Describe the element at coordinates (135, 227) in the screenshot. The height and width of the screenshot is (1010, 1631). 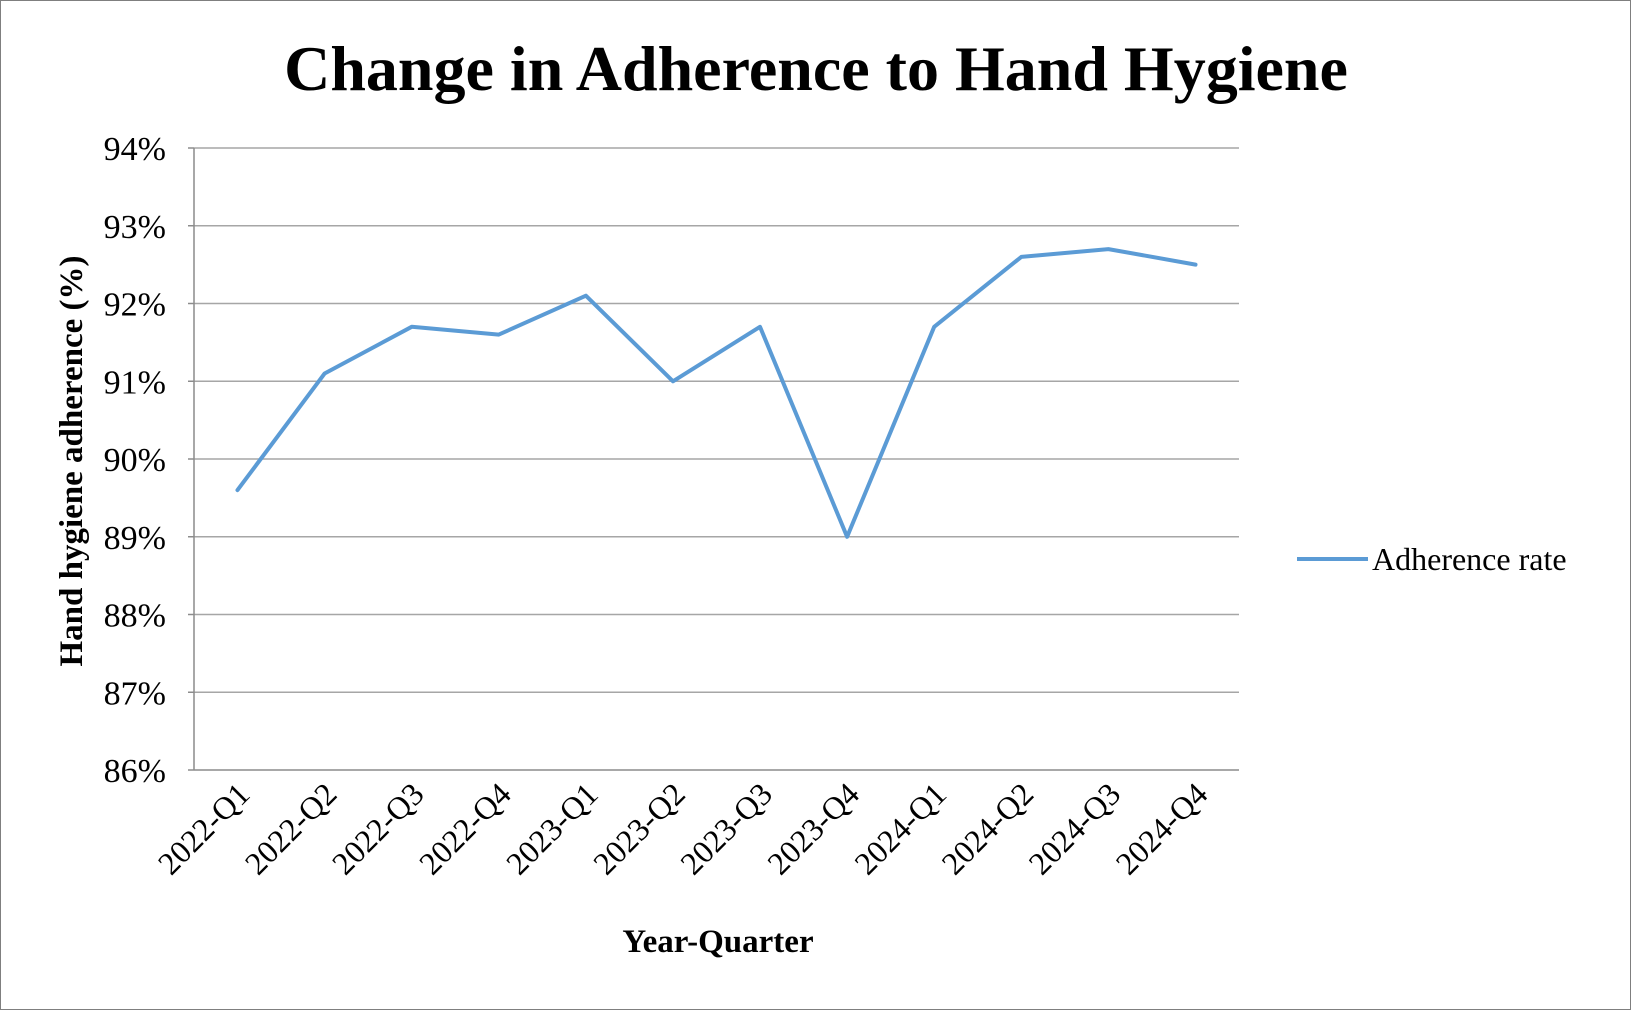
I see `y-tick-label: 93%` at that location.